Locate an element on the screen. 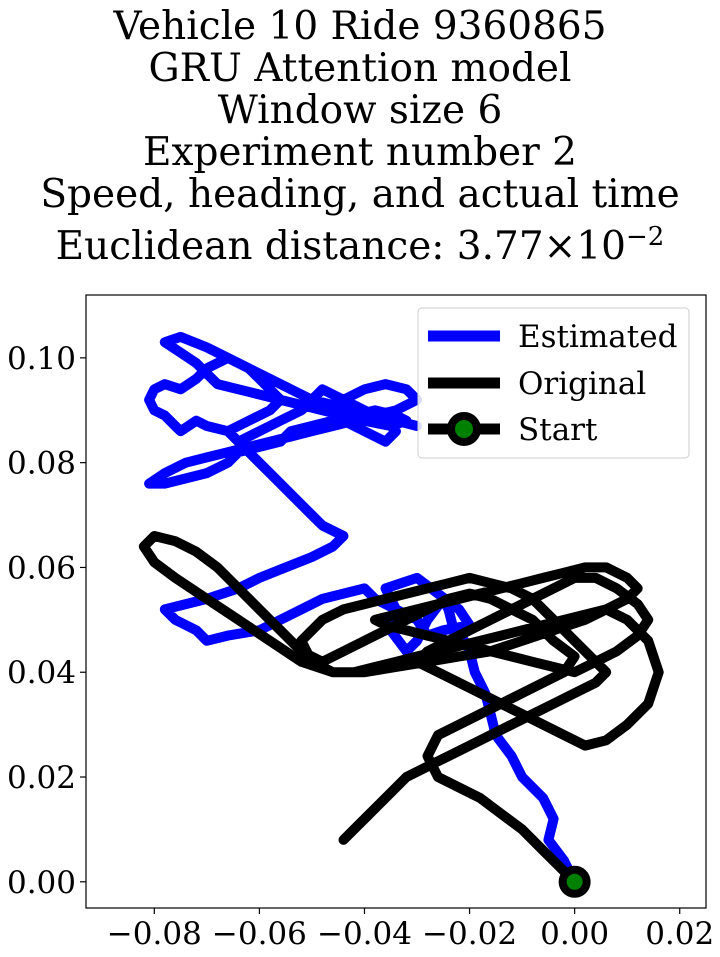 The width and height of the screenshot is (720, 957). y-tick-label: 0.10 is located at coordinates (41, 359).